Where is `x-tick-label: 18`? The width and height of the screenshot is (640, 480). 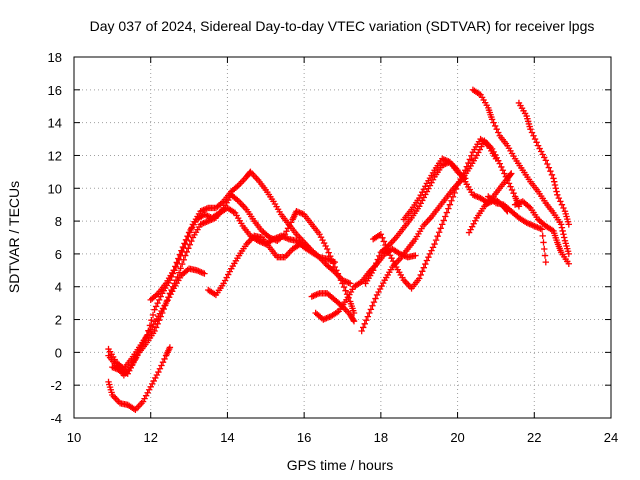
x-tick-label: 18 is located at coordinates (381, 437).